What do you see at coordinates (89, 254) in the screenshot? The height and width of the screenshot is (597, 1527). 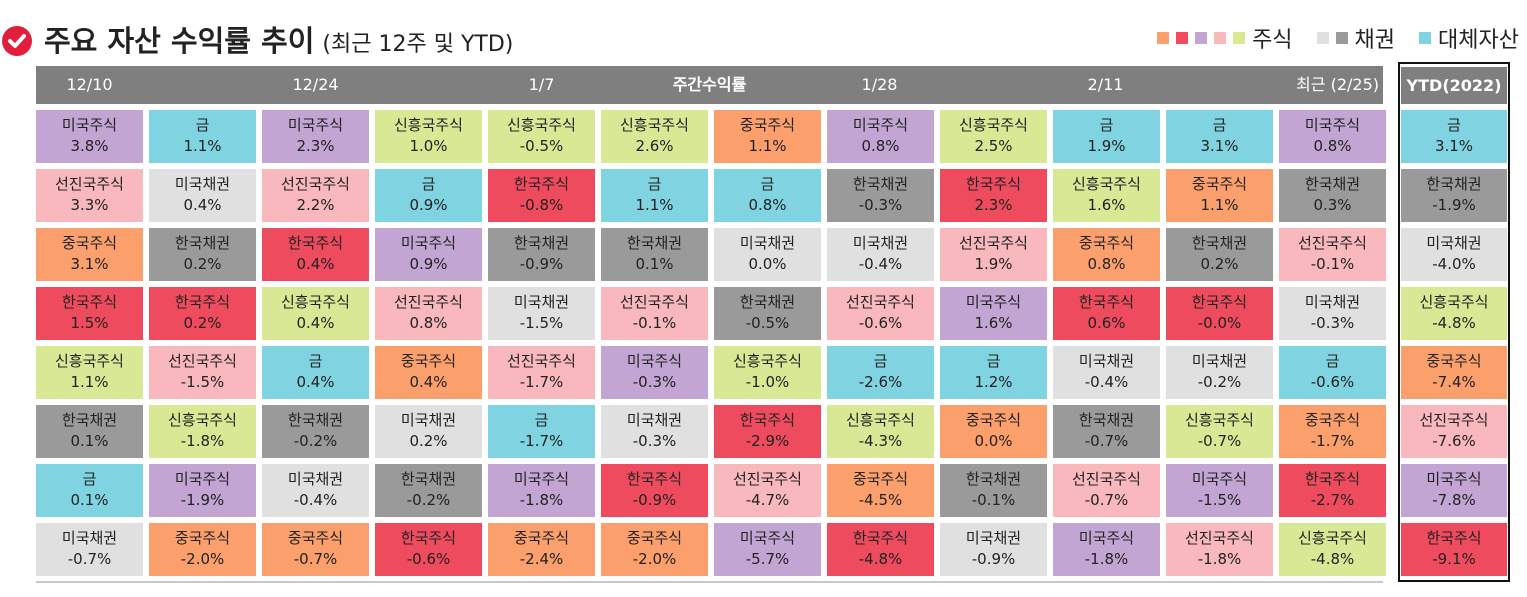 I see `return-cell: 중국주식 3.1%` at bounding box center [89, 254].